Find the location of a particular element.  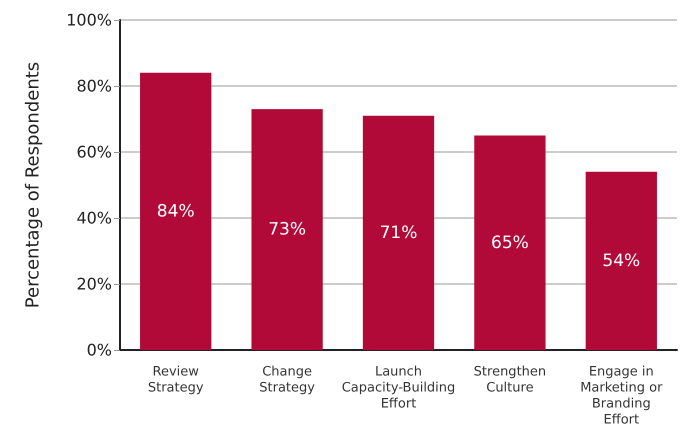

y-tick-label: 20% is located at coordinates (94, 284).